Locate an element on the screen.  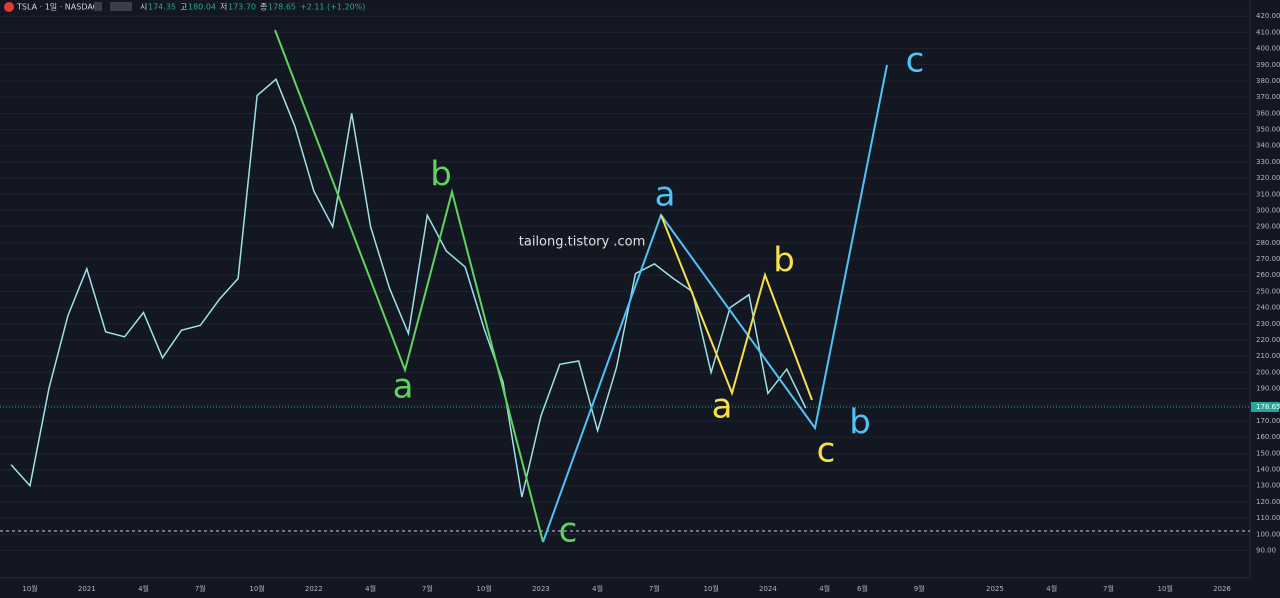
ohlc-key: 고 is located at coordinates (183, 7).